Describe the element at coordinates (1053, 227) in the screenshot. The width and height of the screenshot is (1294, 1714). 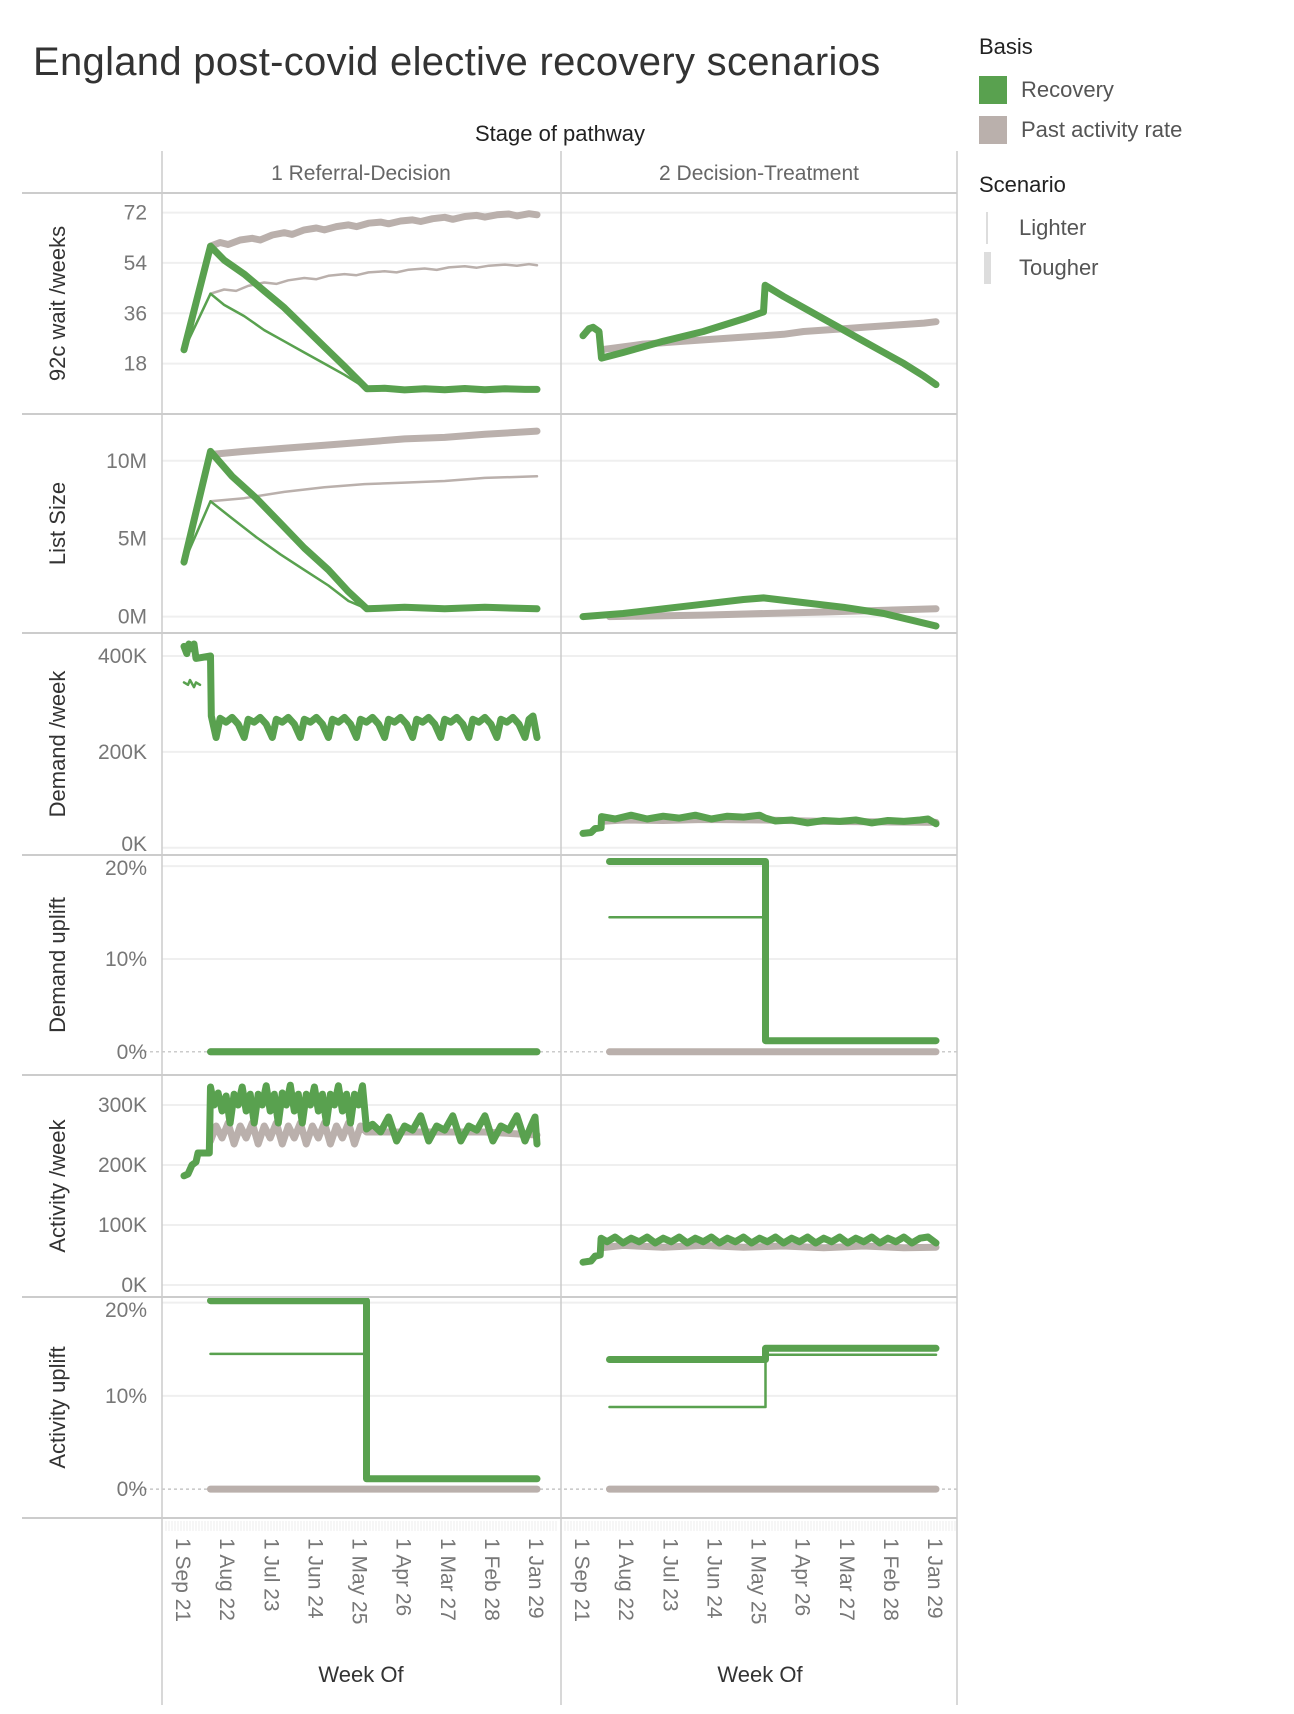
I see `legend-label: Lighter` at that location.